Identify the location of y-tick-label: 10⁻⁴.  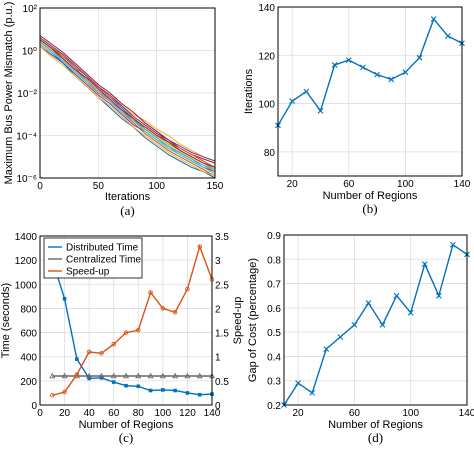
(26, 137).